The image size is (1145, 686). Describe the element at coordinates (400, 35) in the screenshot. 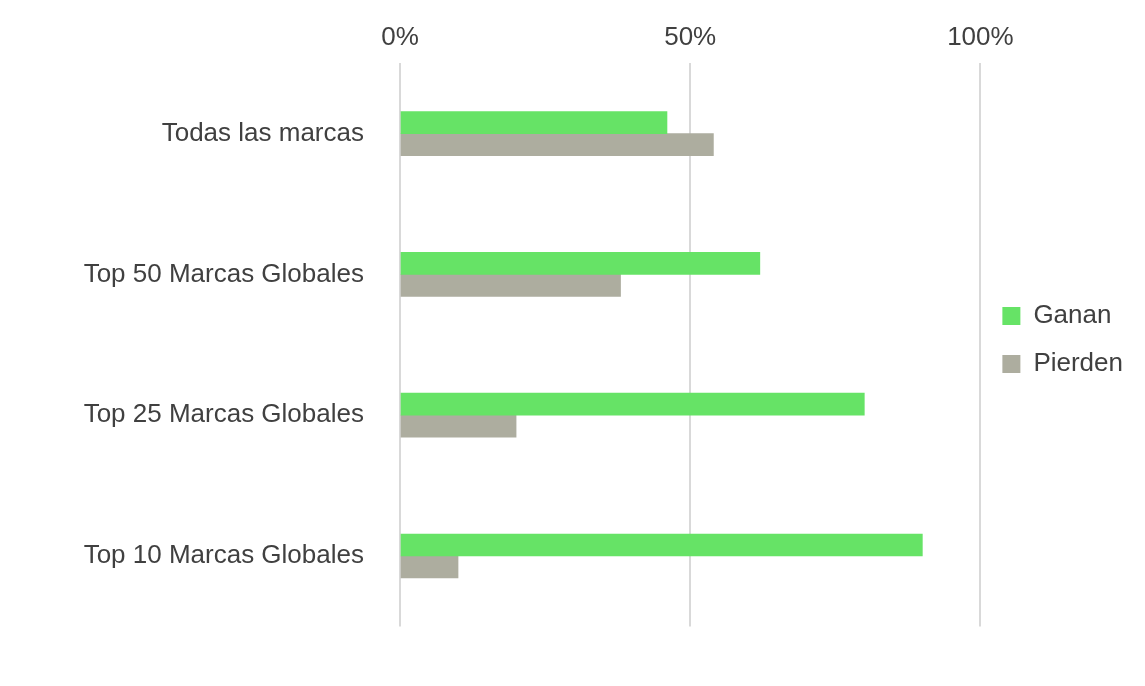

I see `x-tick-label: 0%` at that location.